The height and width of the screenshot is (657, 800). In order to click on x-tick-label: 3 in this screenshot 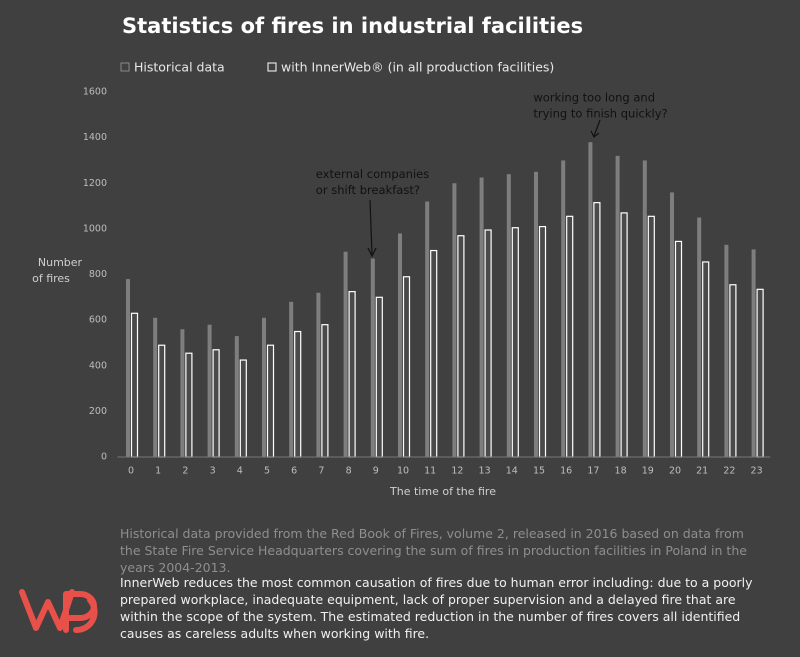, I will do `click(213, 471)`.